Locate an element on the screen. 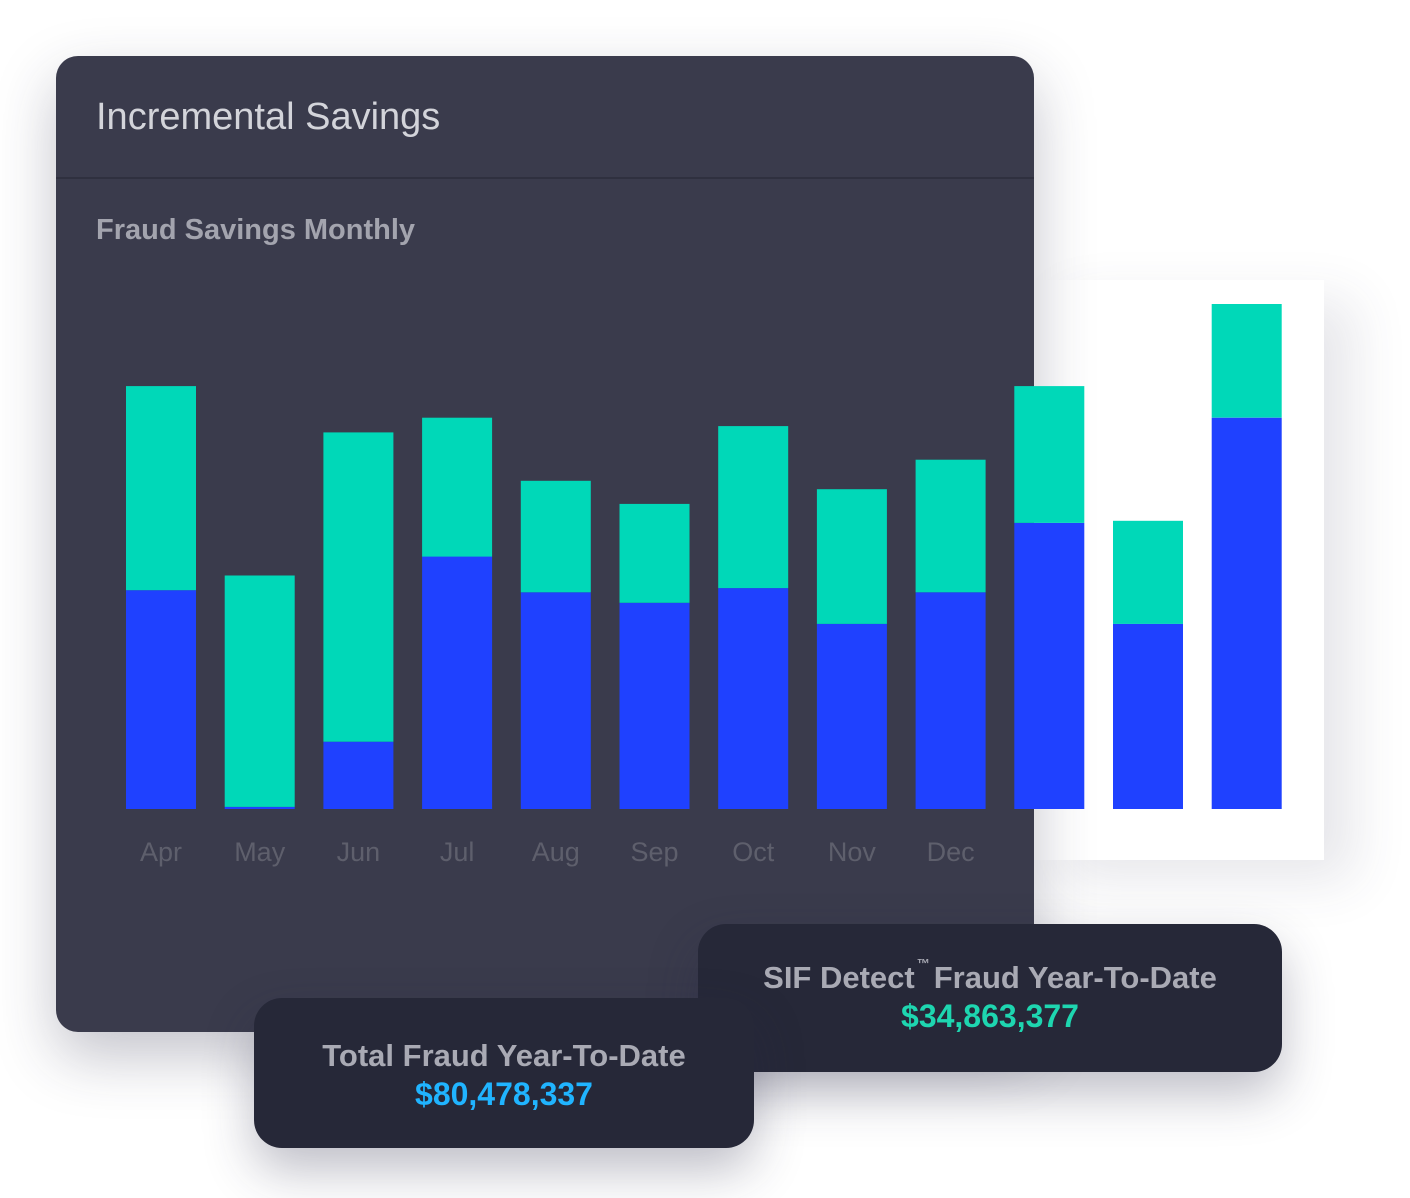 The height and width of the screenshot is (1198, 1410). sif-detect-label-rest: Fraud Year-To-Date is located at coordinates (1075, 977).